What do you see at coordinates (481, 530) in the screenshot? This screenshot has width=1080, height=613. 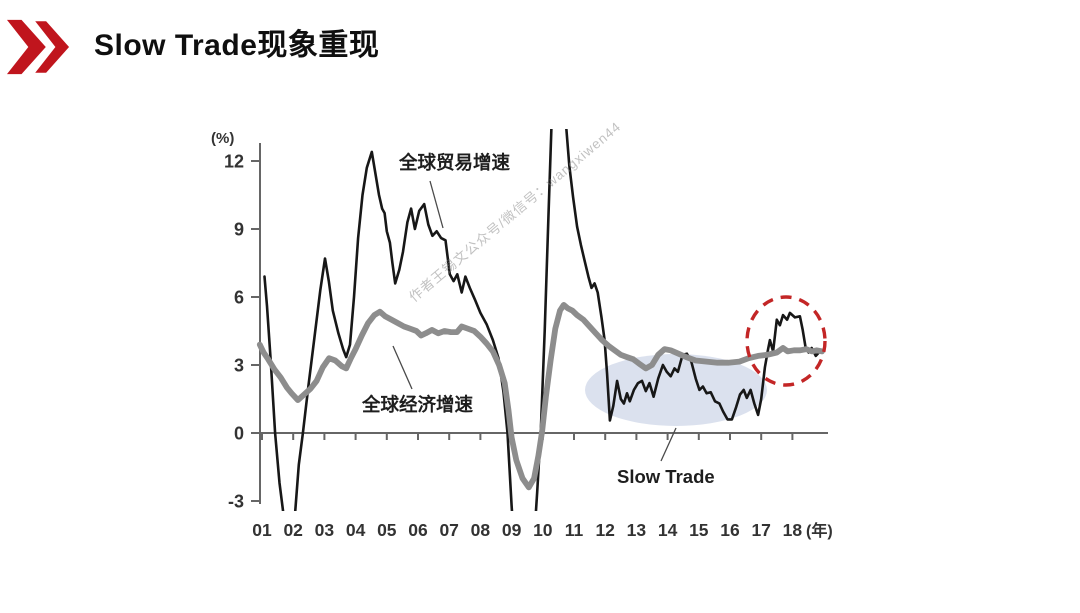 I see `x-tick-label: 08` at bounding box center [481, 530].